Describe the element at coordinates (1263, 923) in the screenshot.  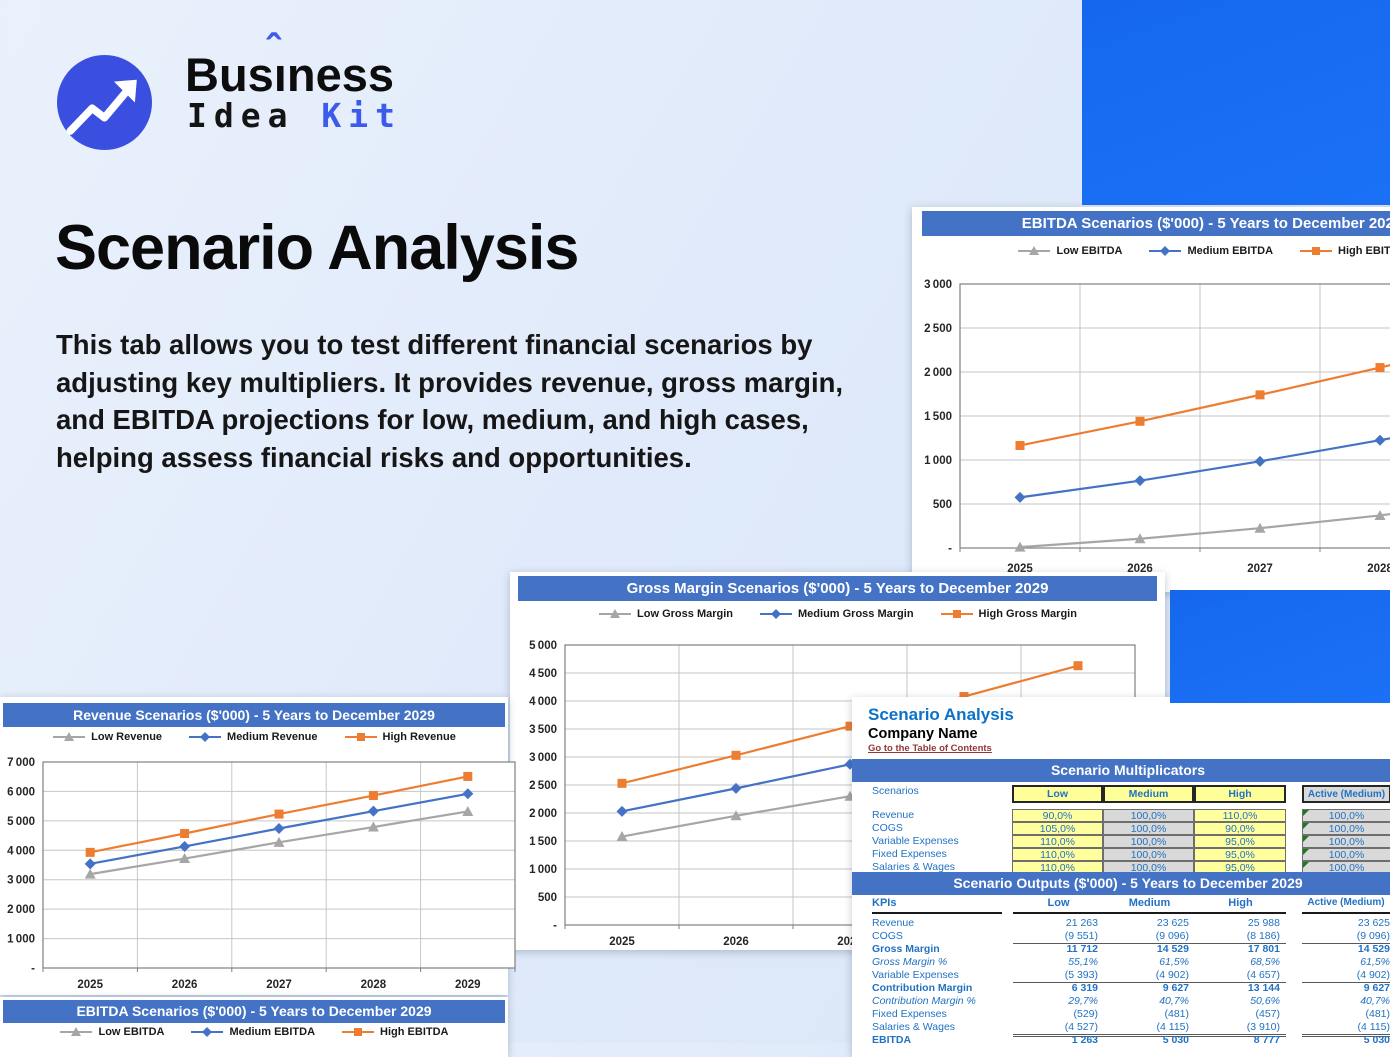
I see `output-value: 25 988` at that location.